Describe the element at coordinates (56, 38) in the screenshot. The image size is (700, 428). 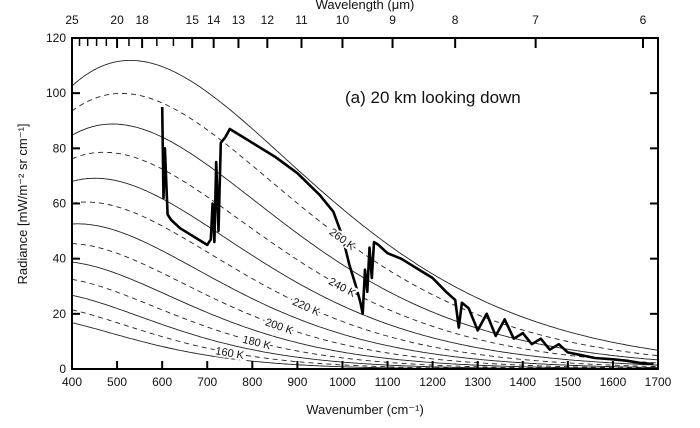
I see `y-tick-label: 120` at that location.